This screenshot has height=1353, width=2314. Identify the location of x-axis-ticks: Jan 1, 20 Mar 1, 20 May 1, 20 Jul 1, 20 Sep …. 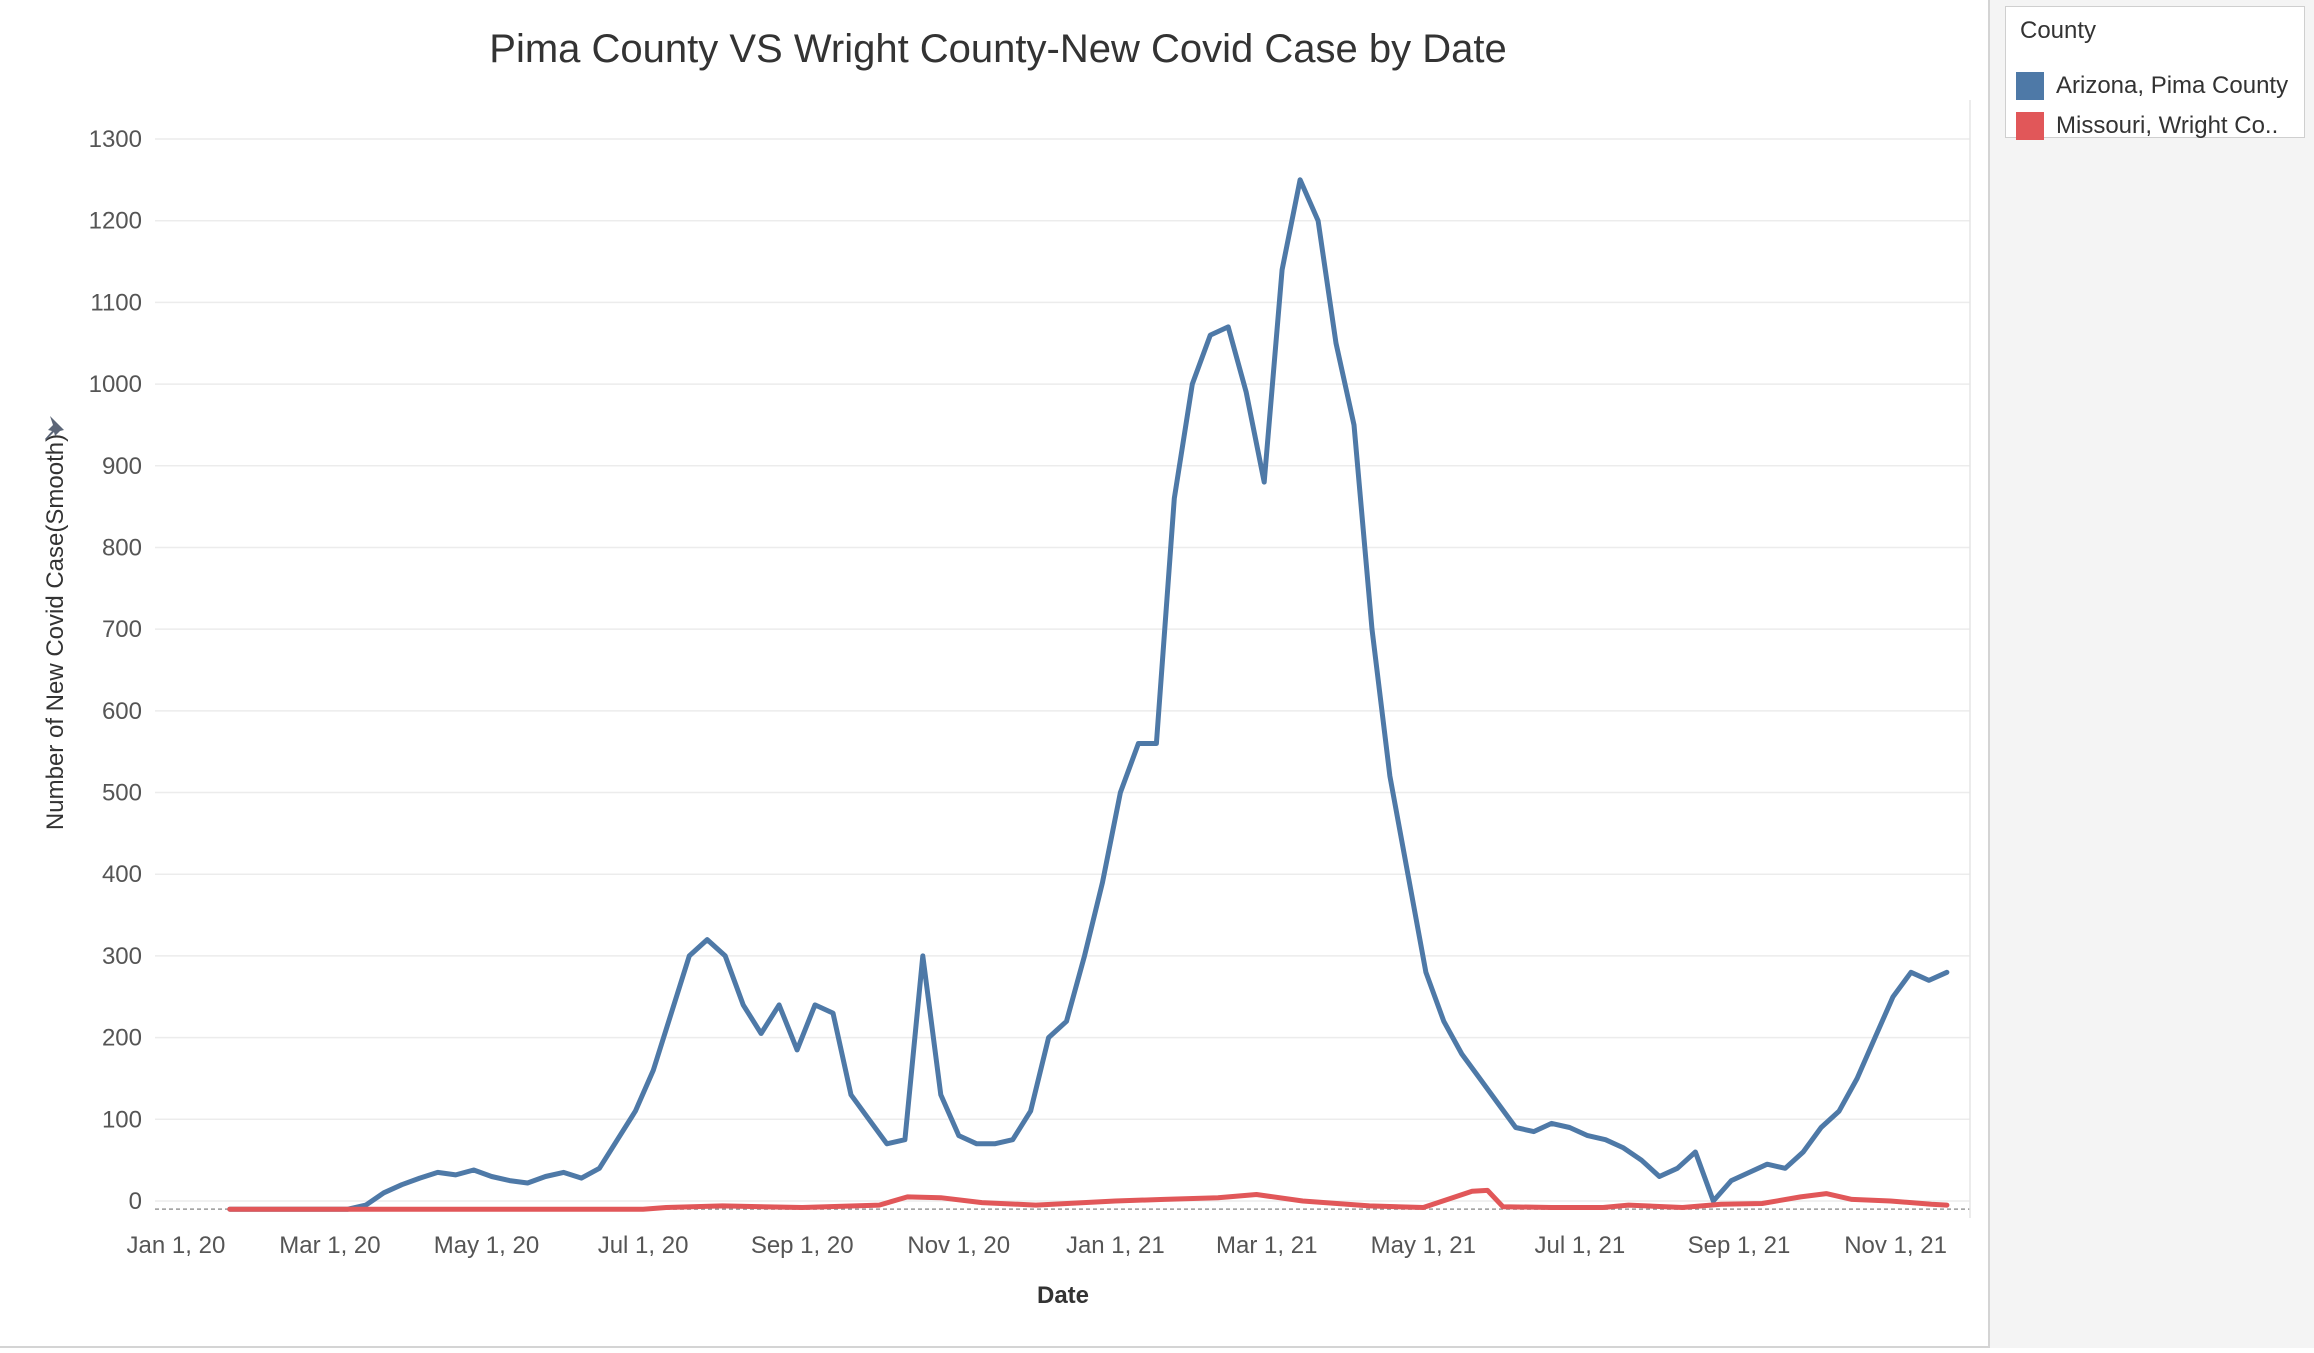
(1037, 1245).